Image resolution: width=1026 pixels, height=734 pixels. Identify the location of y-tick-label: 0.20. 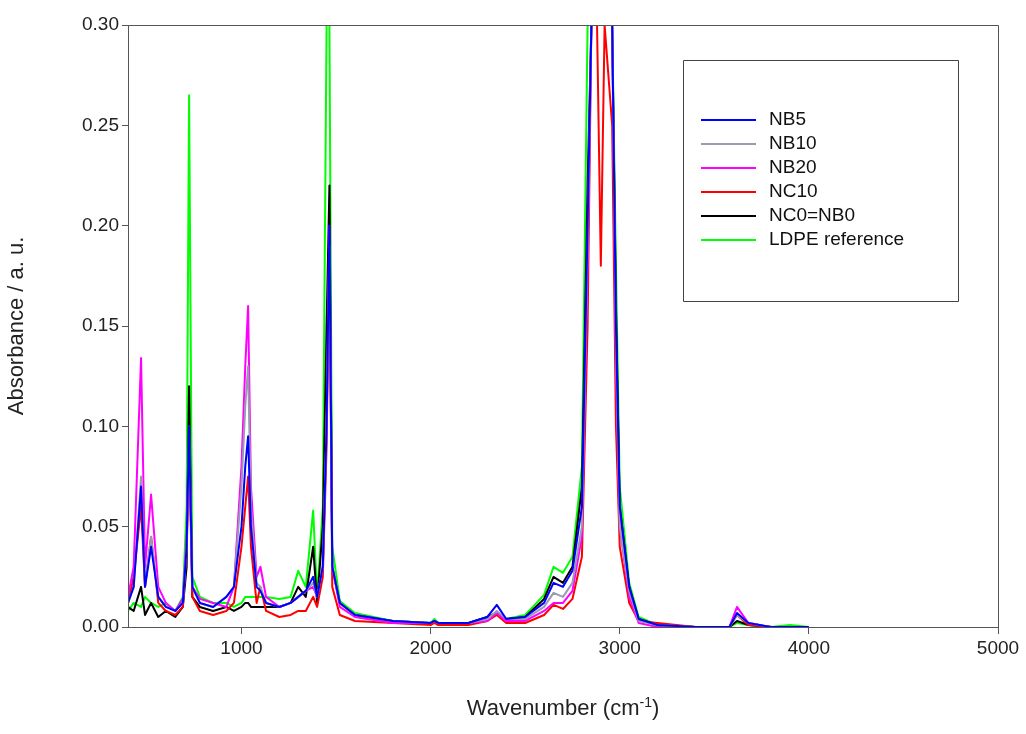
(100, 224).